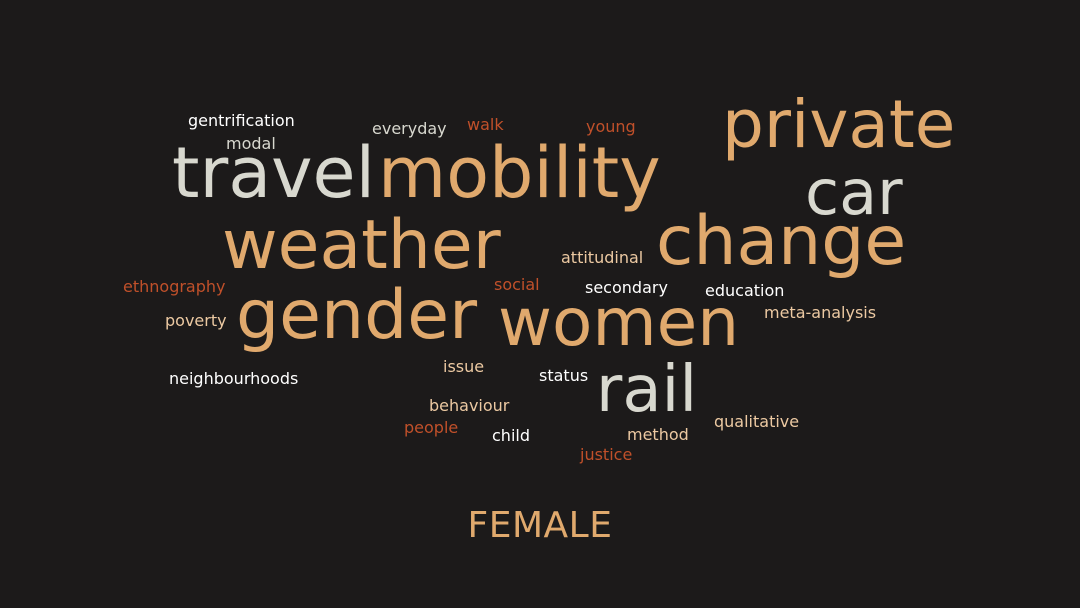 Image resolution: width=1080 pixels, height=608 pixels. What do you see at coordinates (357, 315) in the screenshot?
I see `word-gender: gender` at bounding box center [357, 315].